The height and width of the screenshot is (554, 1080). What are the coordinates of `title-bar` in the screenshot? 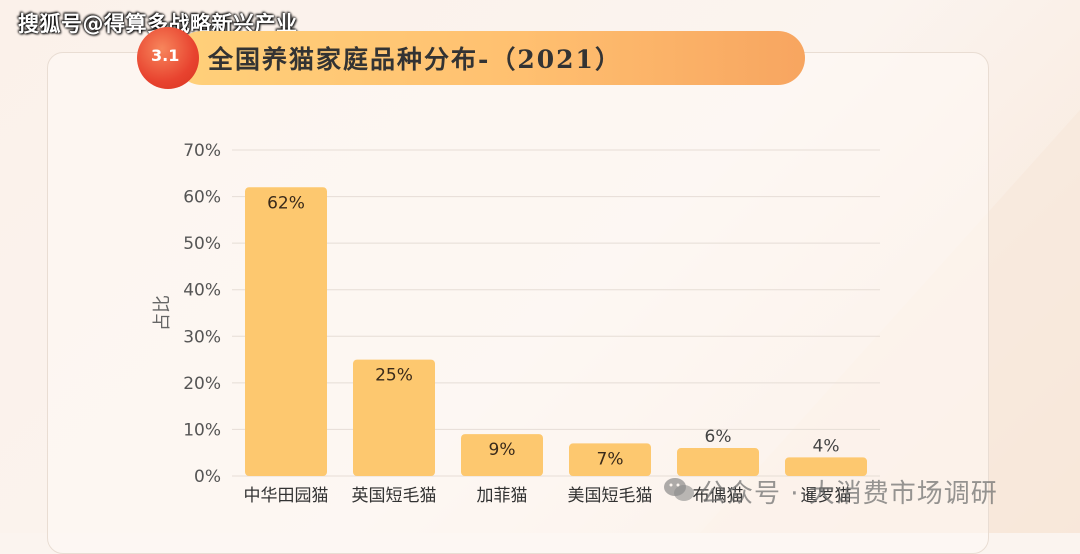 It's located at (490, 58).